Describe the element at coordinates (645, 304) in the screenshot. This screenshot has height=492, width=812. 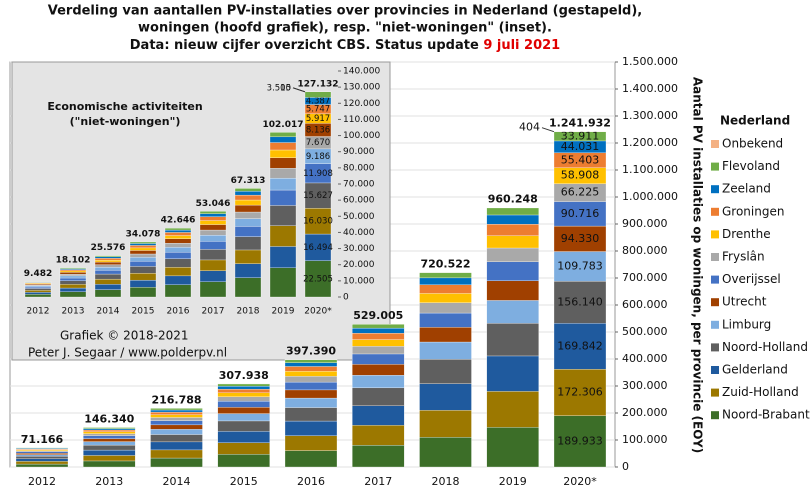
I see `y-tick-label: 600.000` at that location.